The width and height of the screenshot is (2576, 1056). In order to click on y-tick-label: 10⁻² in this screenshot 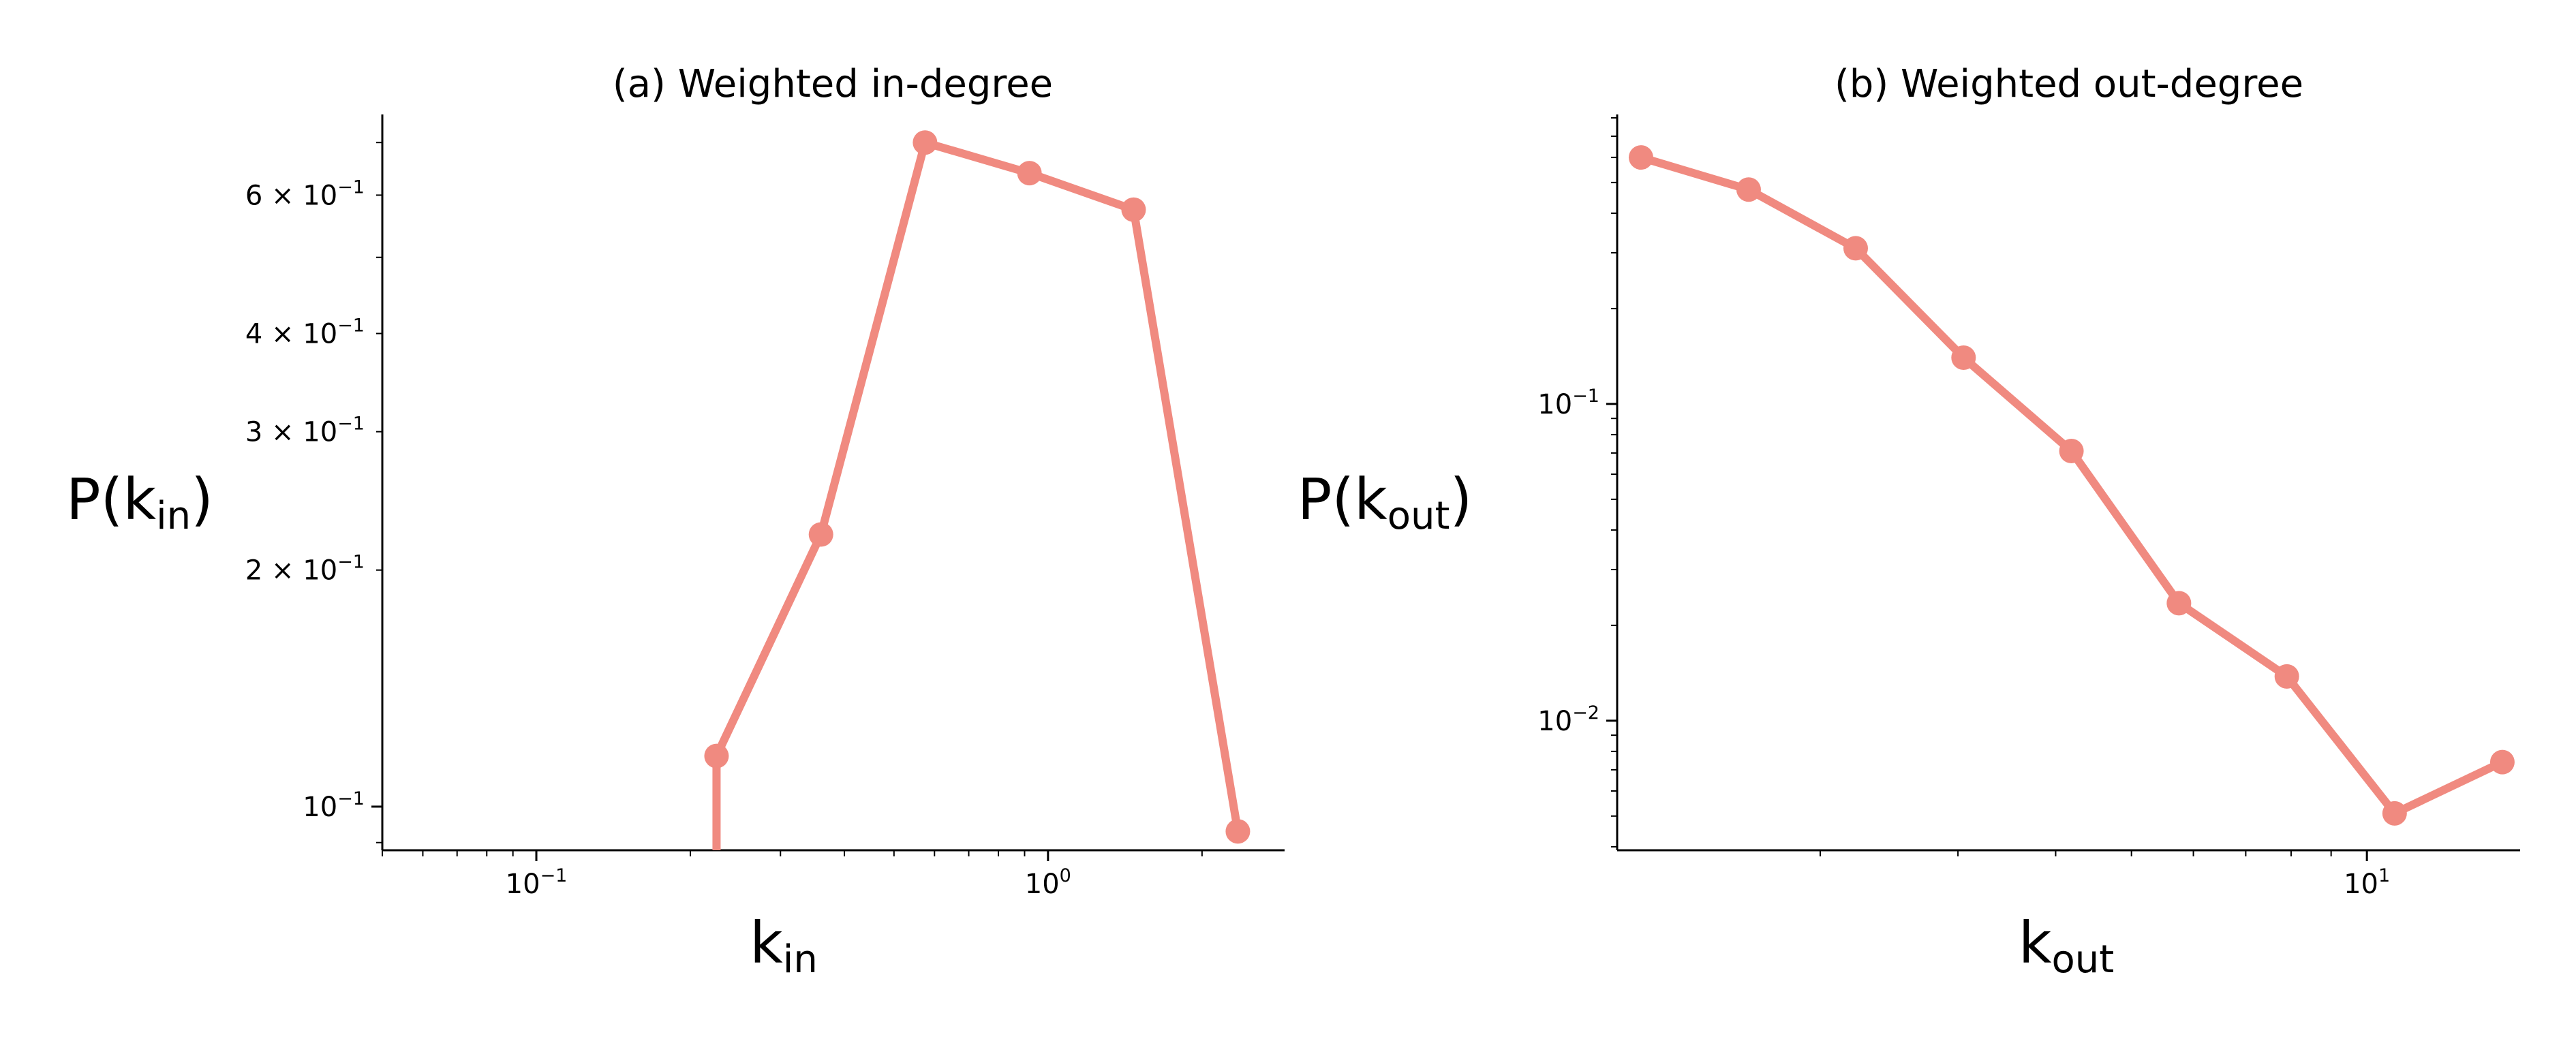, I will do `click(1568, 719)`.